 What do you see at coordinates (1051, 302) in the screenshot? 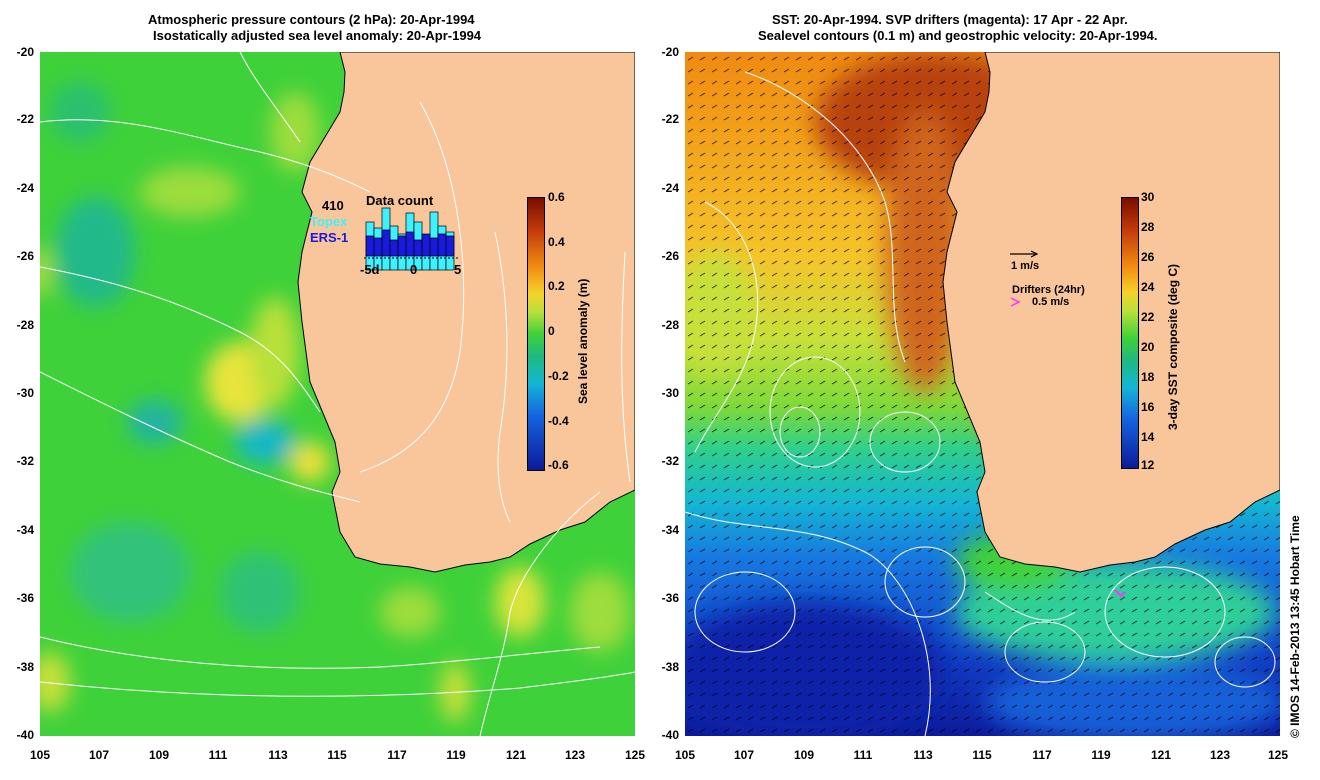
I see `drifter-speed-label: 0.5 m/s` at bounding box center [1051, 302].